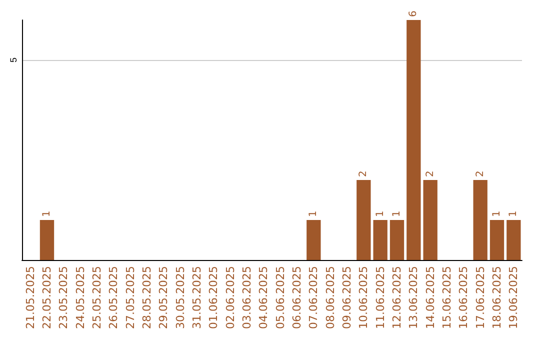 Image resolution: width=540 pixels, height=340 pixels. Describe the element at coordinates (397, 298) in the screenshot. I see `x-tick-label: 12.06.2025` at that location.